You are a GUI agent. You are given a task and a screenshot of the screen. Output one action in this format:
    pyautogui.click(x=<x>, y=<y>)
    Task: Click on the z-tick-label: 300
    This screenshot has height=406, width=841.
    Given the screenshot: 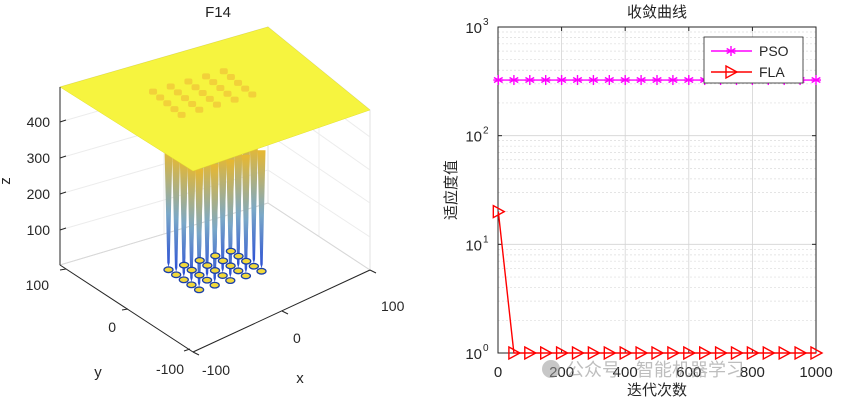 What is the action you would take?
    pyautogui.click(x=39, y=158)
    